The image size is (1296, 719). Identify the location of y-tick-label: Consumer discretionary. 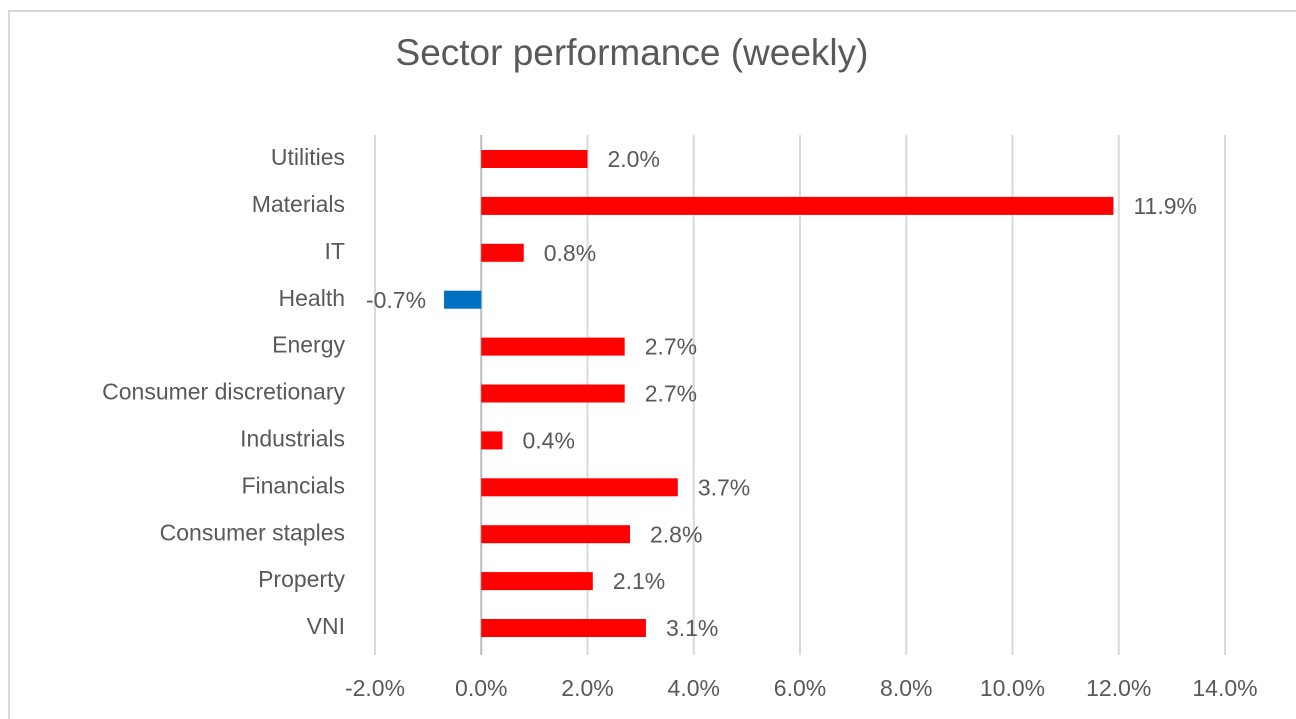
(223, 392).